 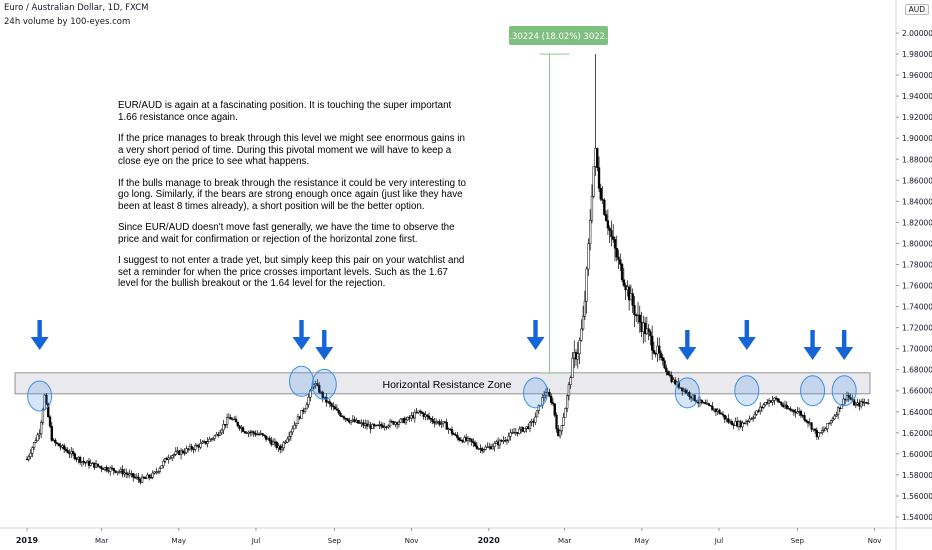 What do you see at coordinates (917, 328) in the screenshot?
I see `price-tick-label: 1.72000` at bounding box center [917, 328].